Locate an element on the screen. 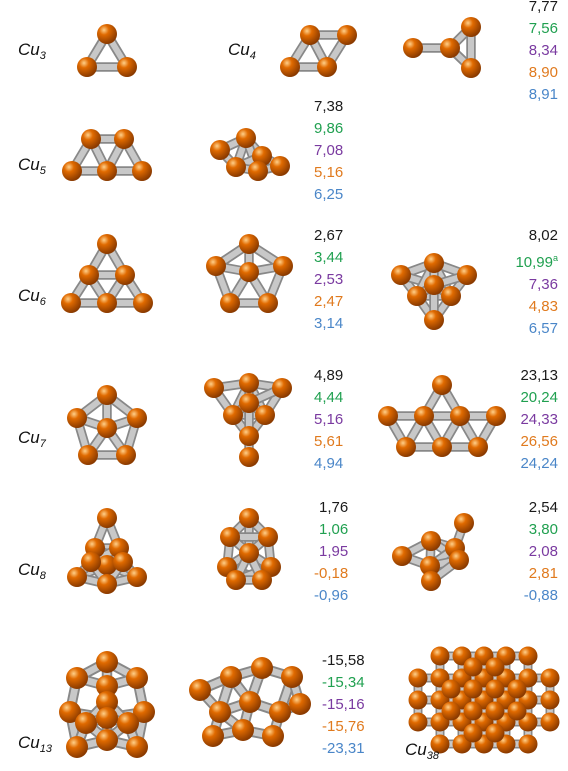  label-cu38: Cu38 is located at coordinates (422, 751).